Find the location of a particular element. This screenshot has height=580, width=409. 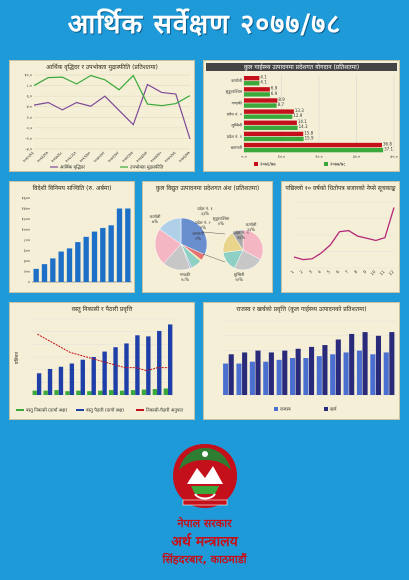

bar-value-label: 8.7 is located at coordinates (281, 104).